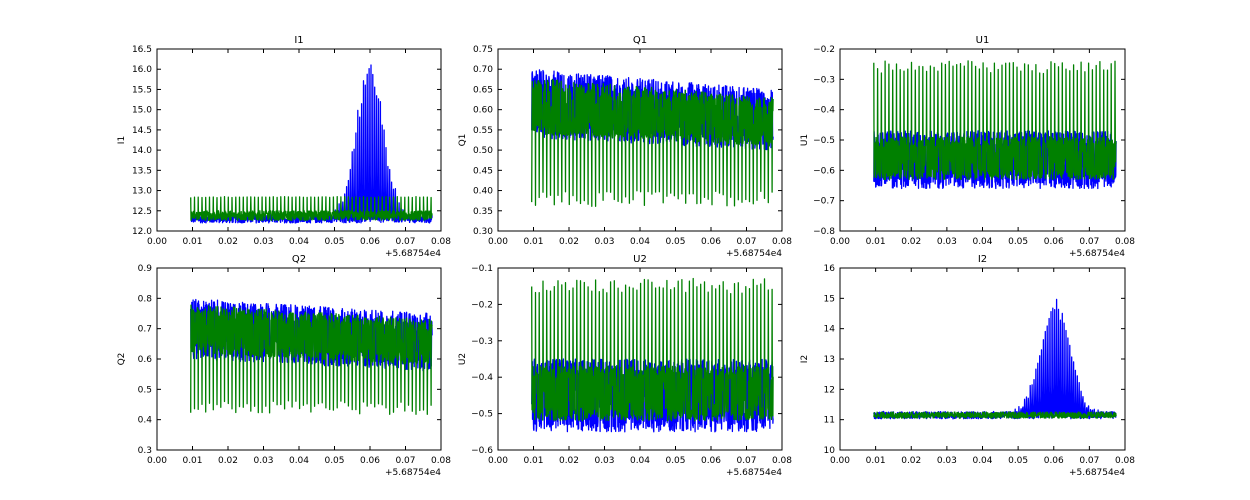  Describe the element at coordinates (483, 50) in the screenshot. I see `y-tick-label: 0.75` at that location.